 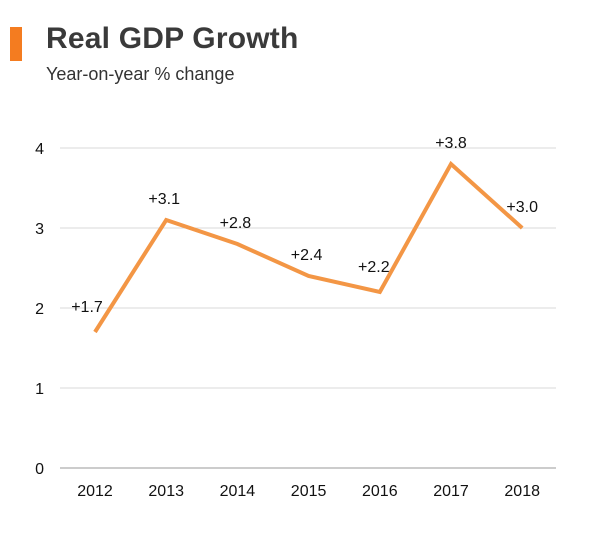 I want to click on x-tick-label-2013: 2013, so click(x=166, y=491).